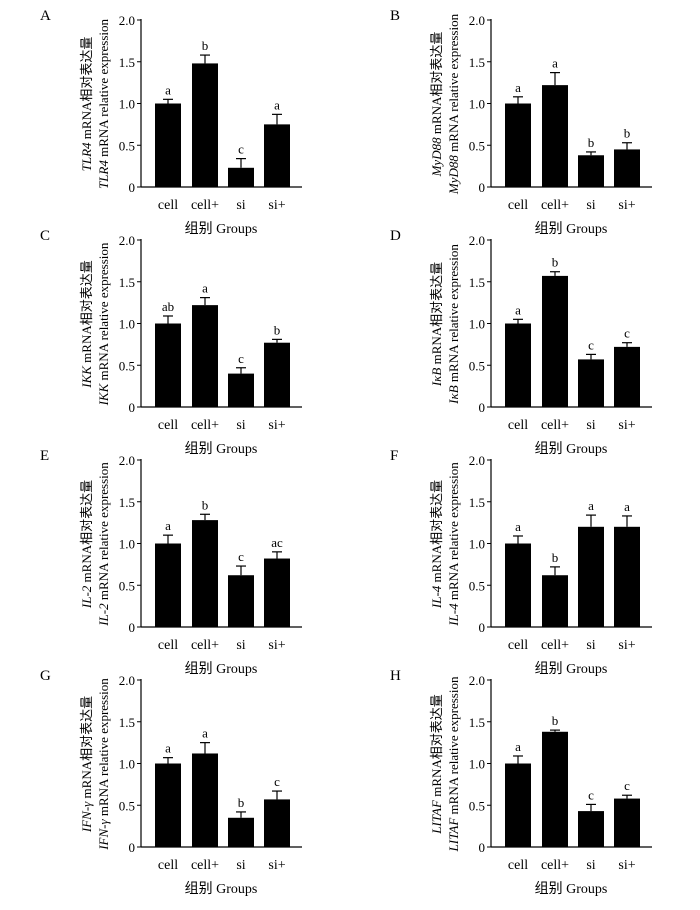 This screenshot has width=700, height=910. What do you see at coordinates (103, 174) in the screenshot?
I see `gene-name: TLR4` at bounding box center [103, 174].